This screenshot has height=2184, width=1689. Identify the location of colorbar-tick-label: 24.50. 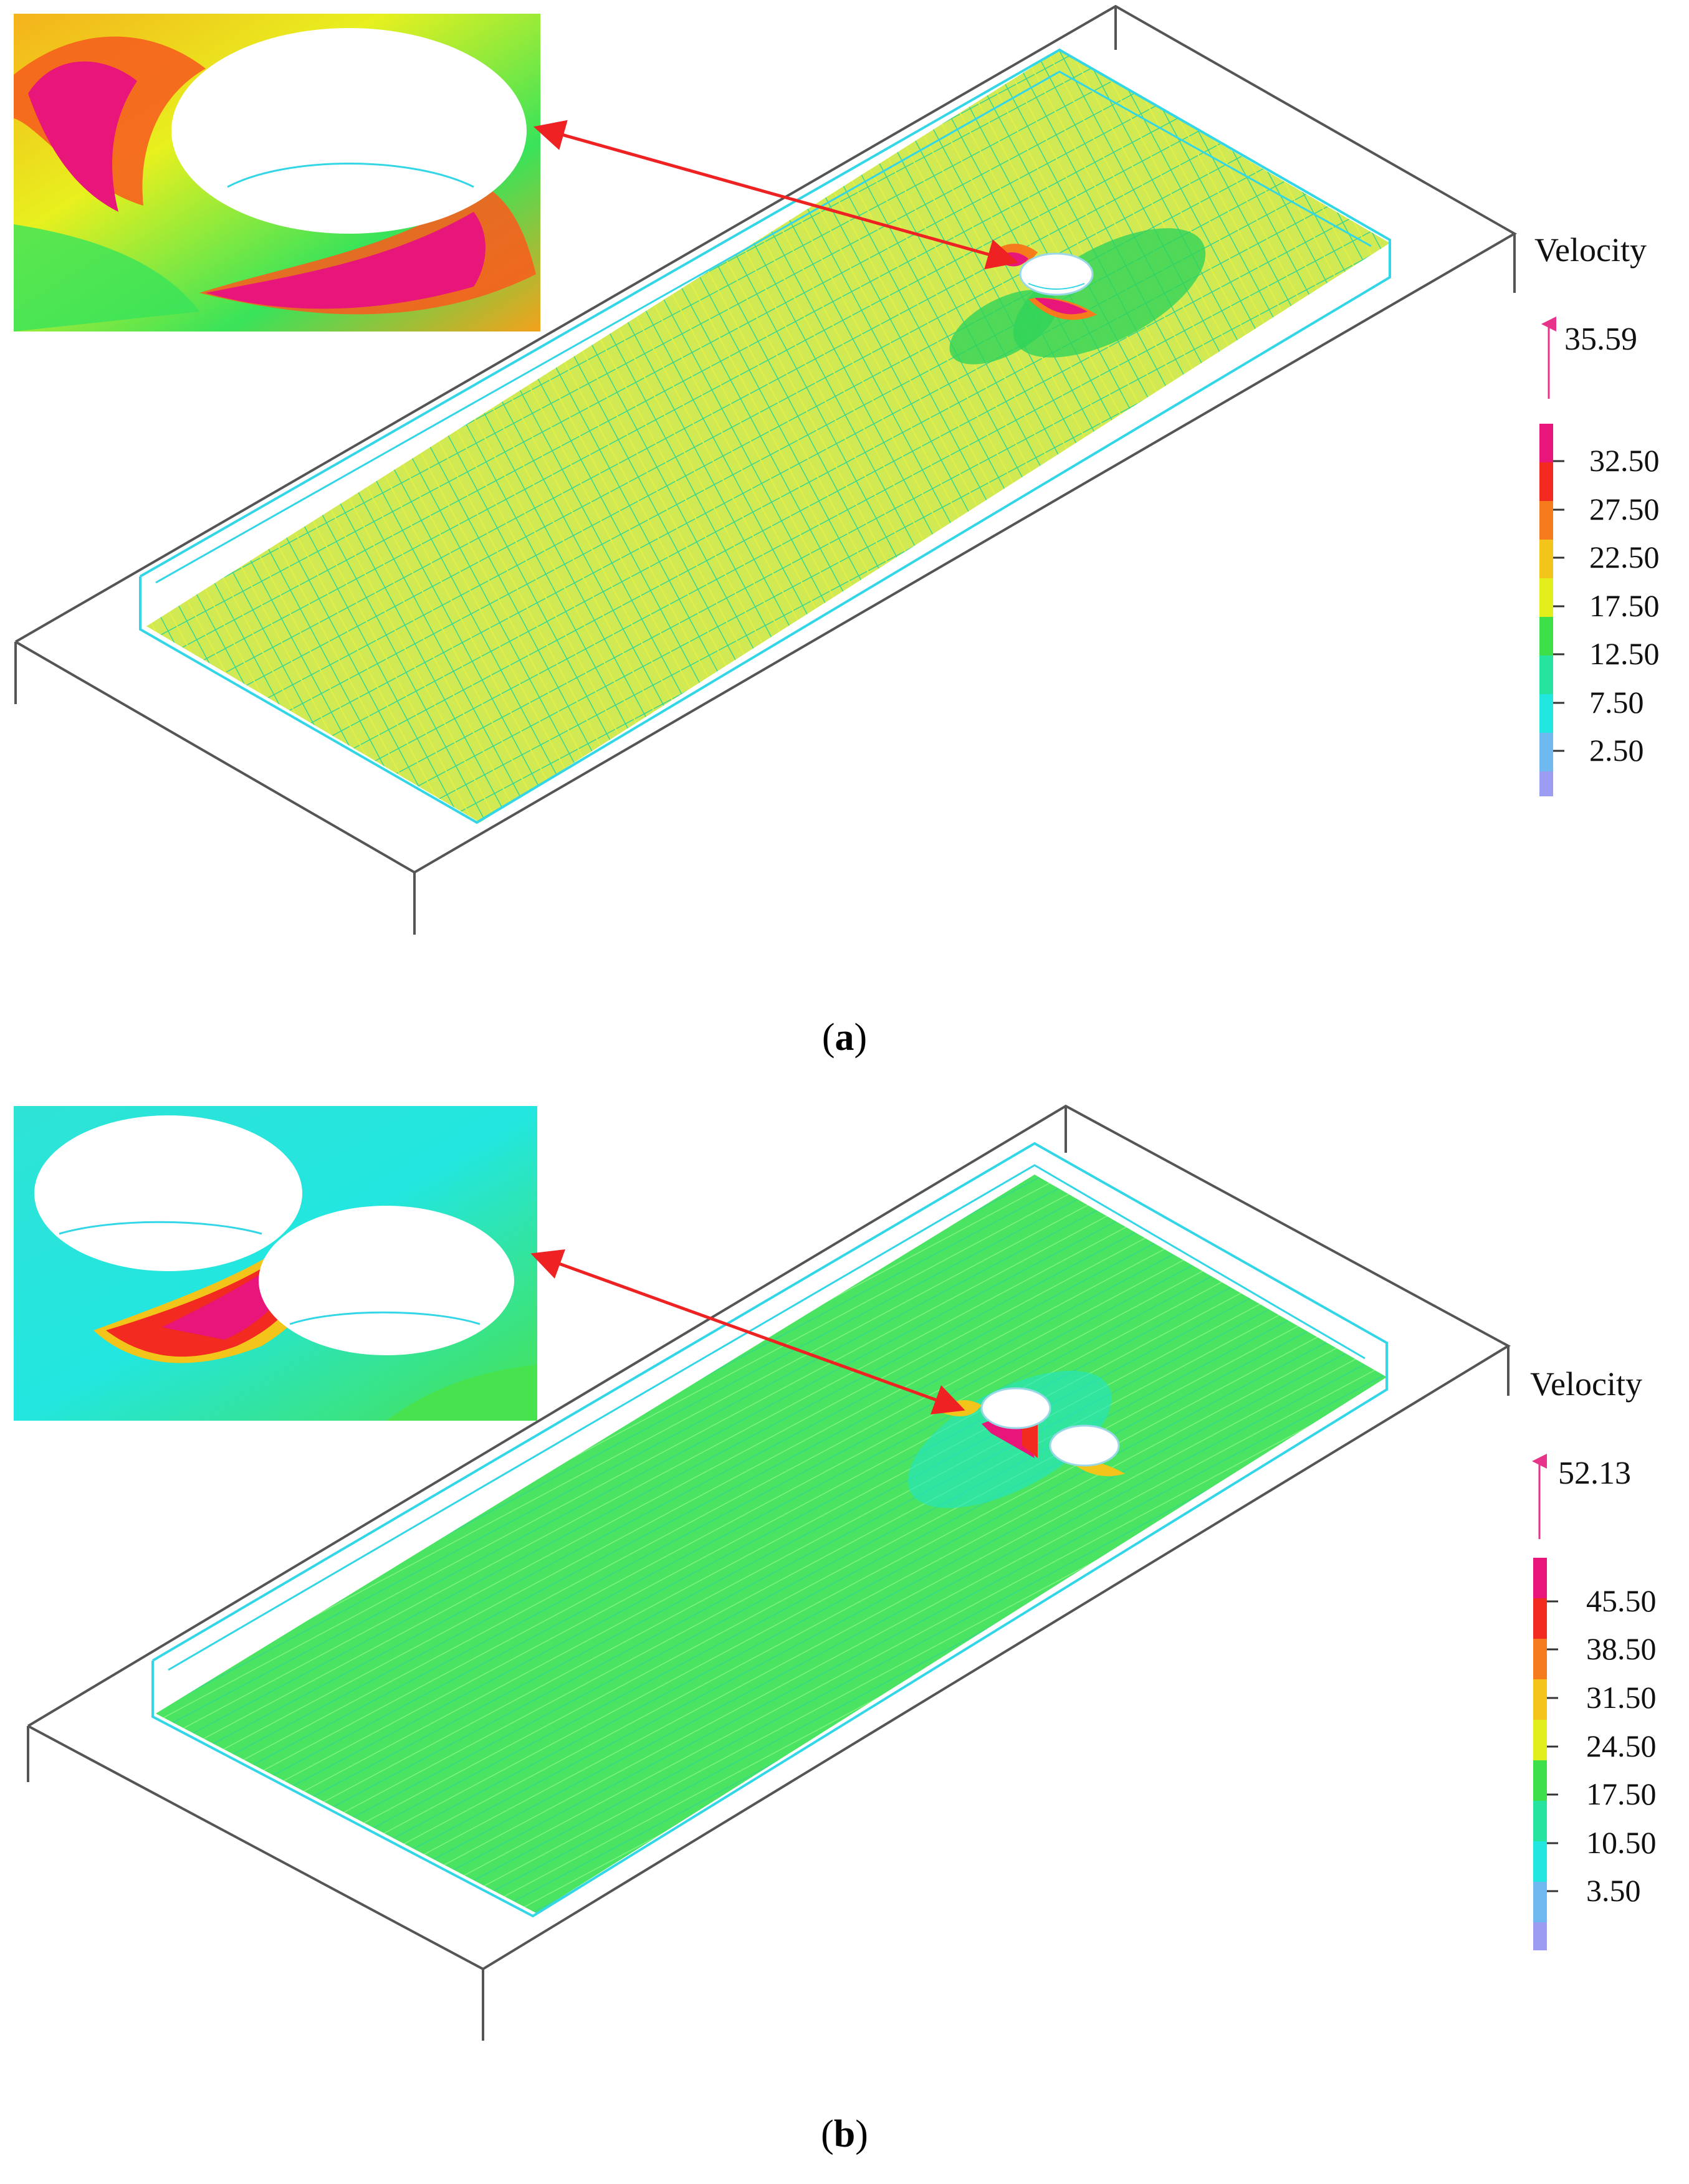
(1621, 1746).